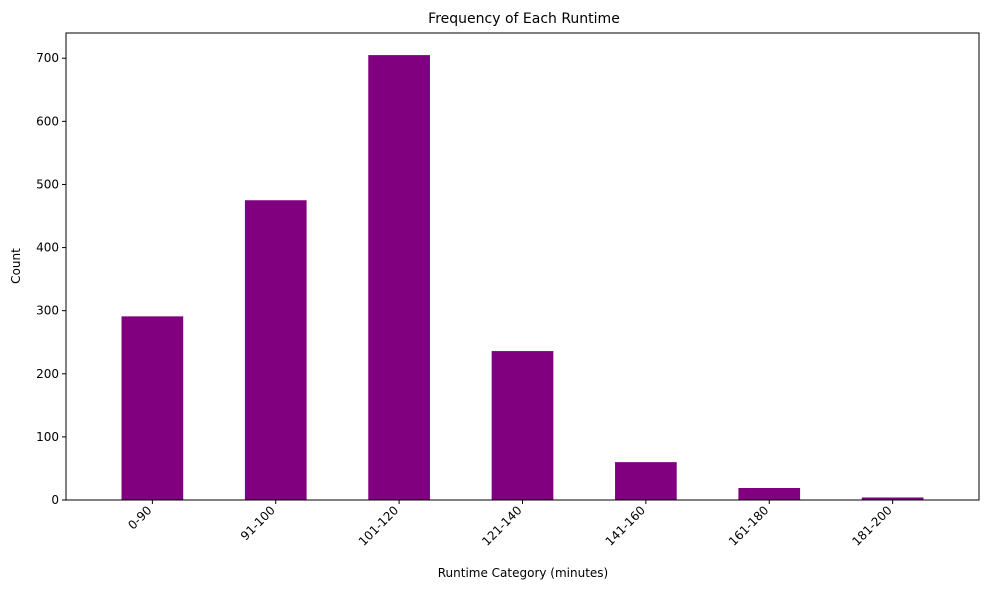  I want to click on y-tick-label: 0, so click(55, 500).